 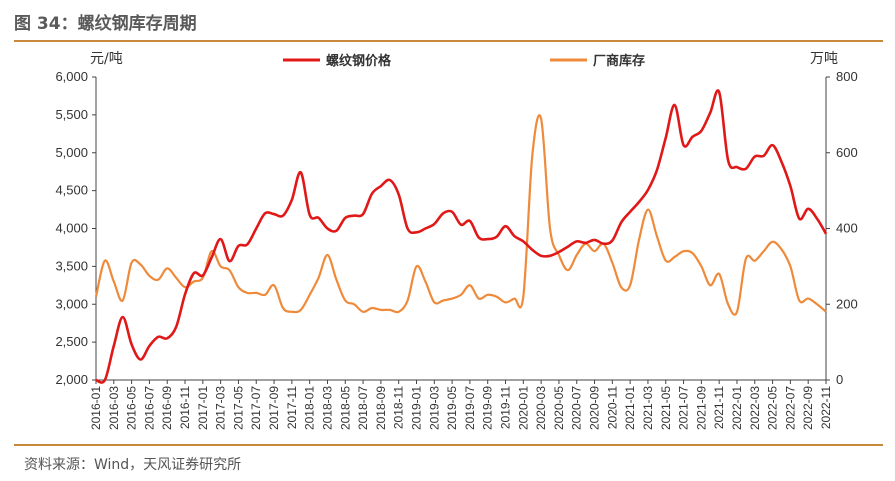 I want to click on left-y-tick-label: 5,000, so click(x=71, y=152).